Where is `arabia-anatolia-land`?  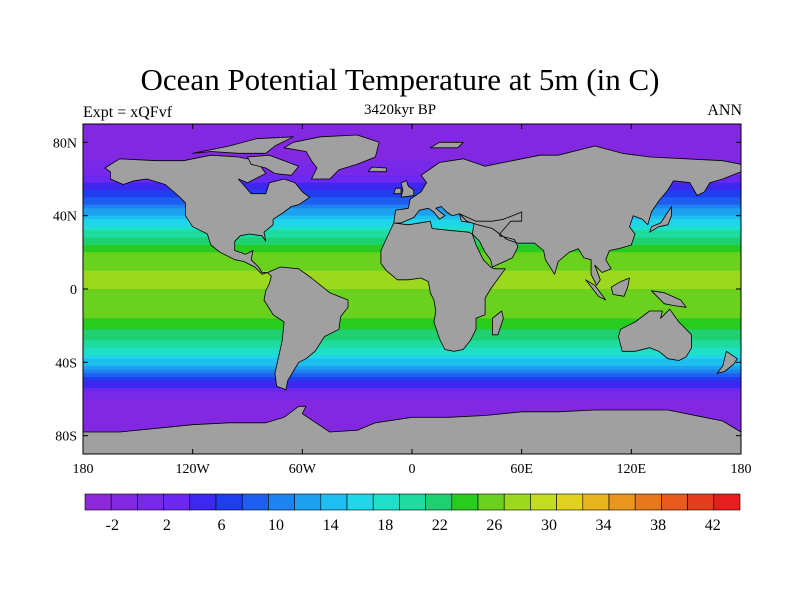 arabia-anatolia-land is located at coordinates (491, 223).